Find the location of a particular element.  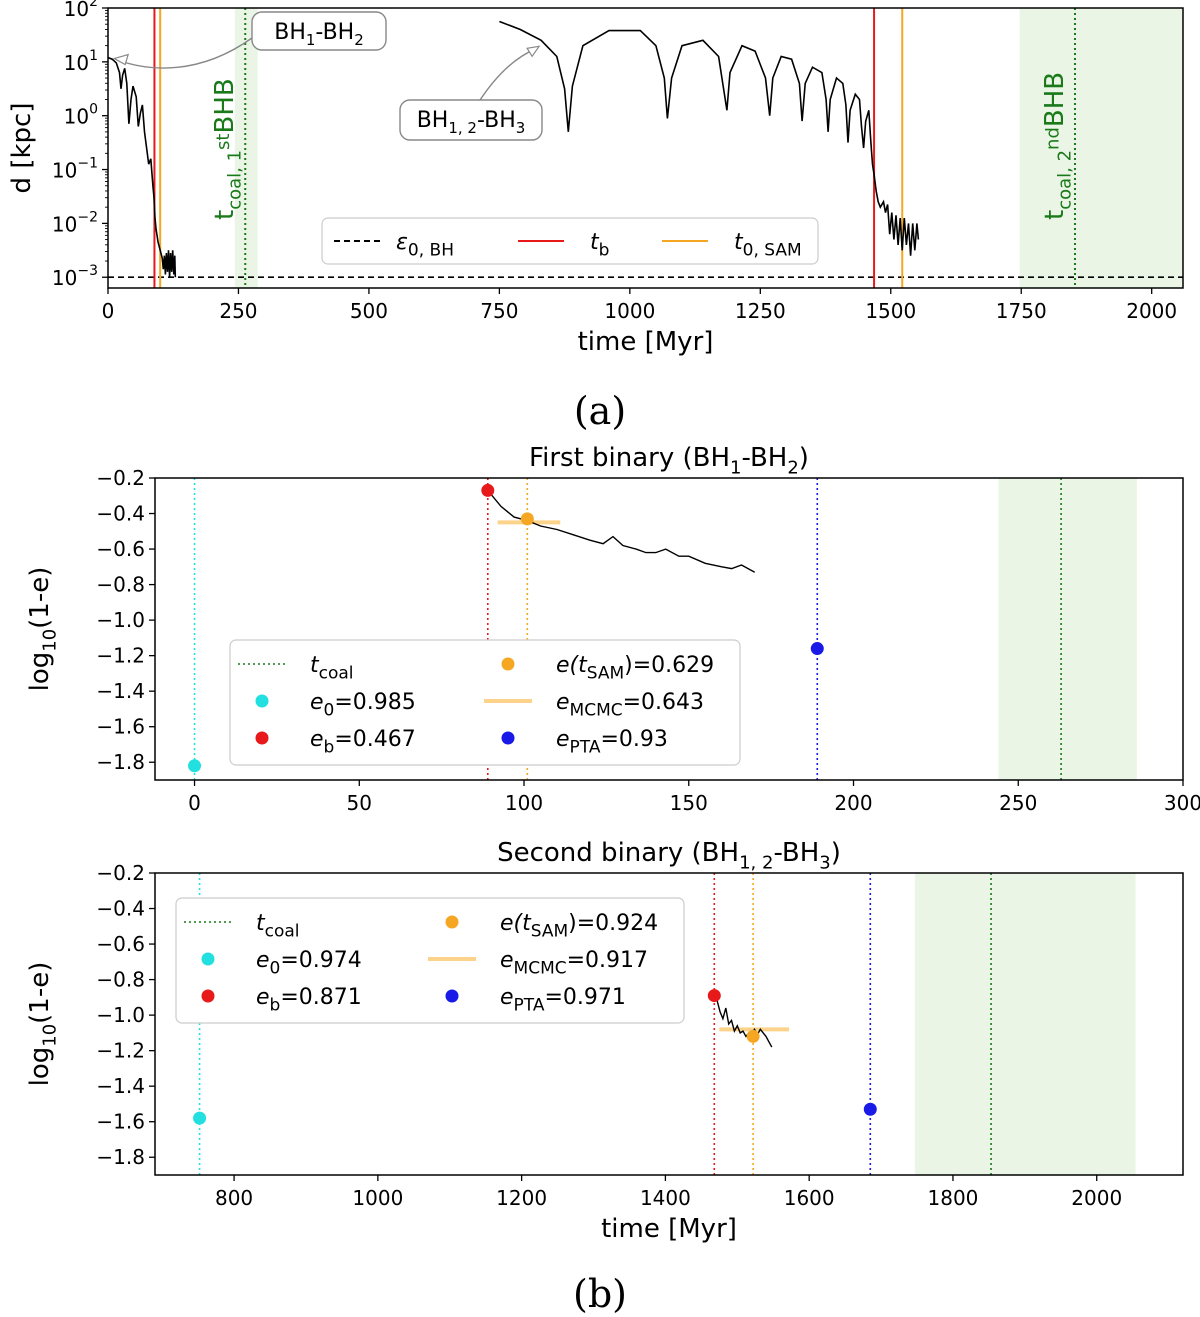

legend-label: ePTA=0.971 is located at coordinates (563, 1000).